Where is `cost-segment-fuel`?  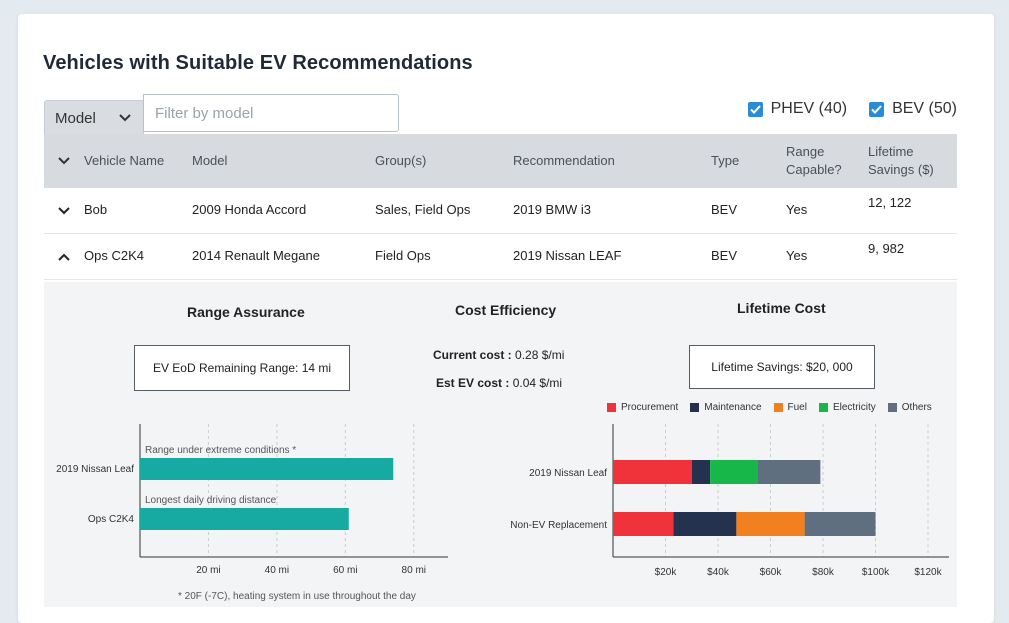
cost-segment-fuel is located at coordinates (770, 524).